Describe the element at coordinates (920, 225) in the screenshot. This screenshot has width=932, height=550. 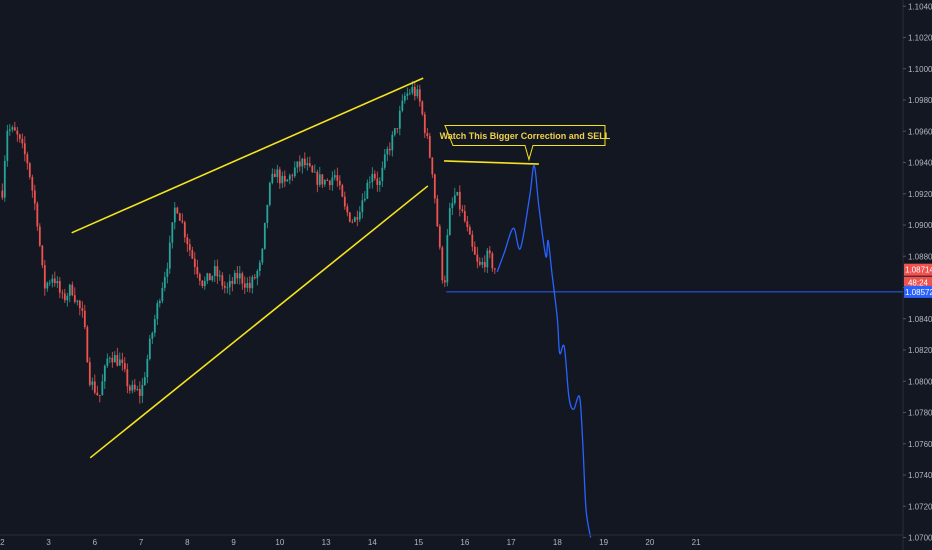
I see `price-tick-label: 1.09000` at that location.